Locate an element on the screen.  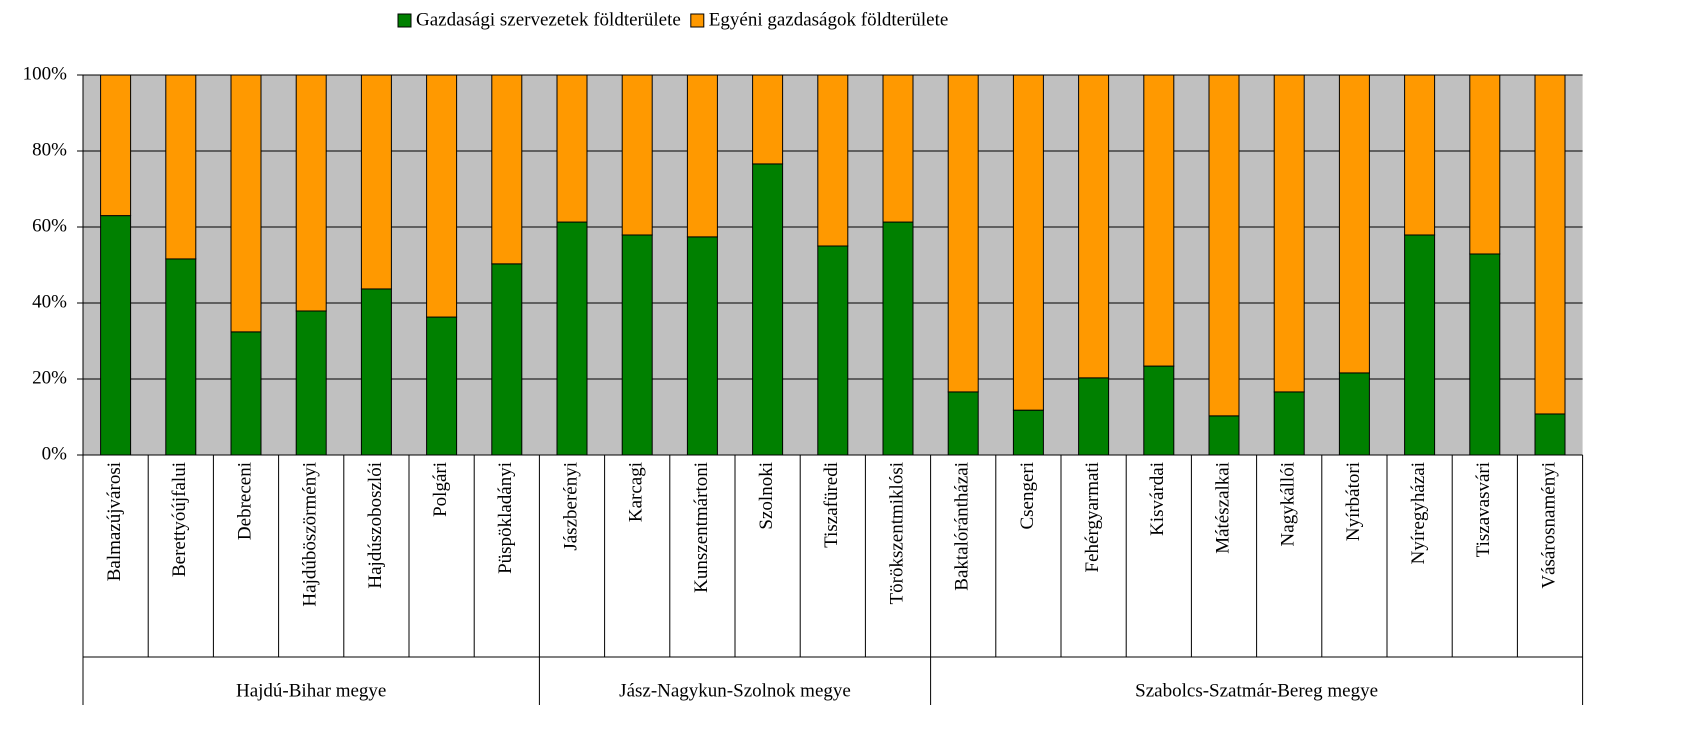
x-tick-label: Kisvárdai is located at coordinates (1157, 499).